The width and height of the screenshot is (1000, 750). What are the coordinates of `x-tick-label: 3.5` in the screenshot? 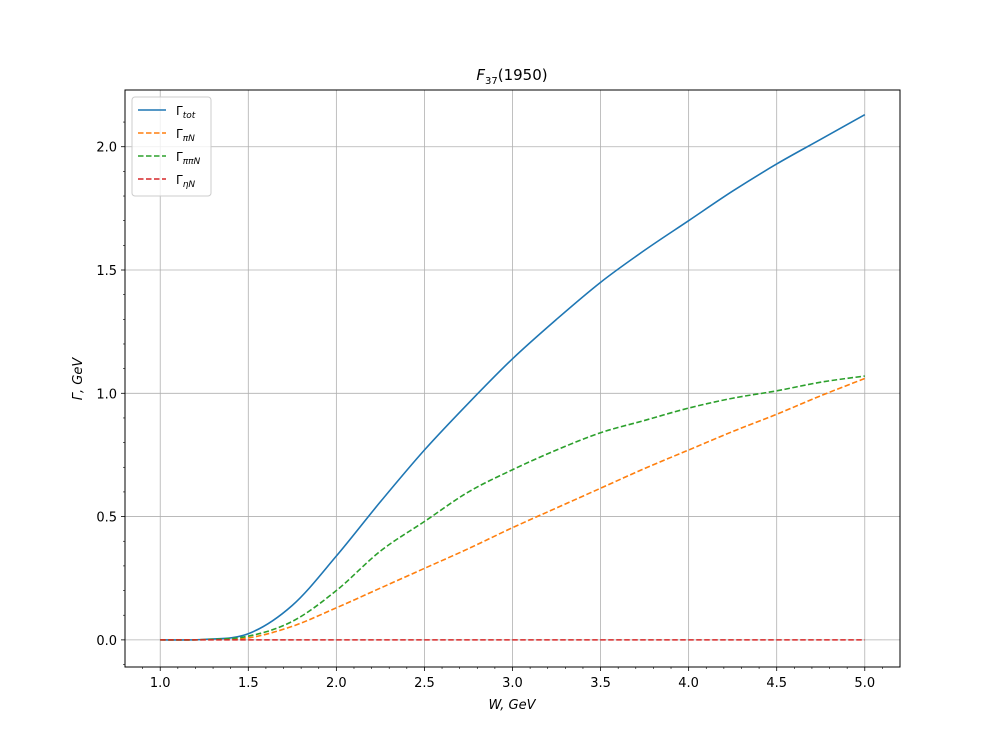 It's located at (600, 683).